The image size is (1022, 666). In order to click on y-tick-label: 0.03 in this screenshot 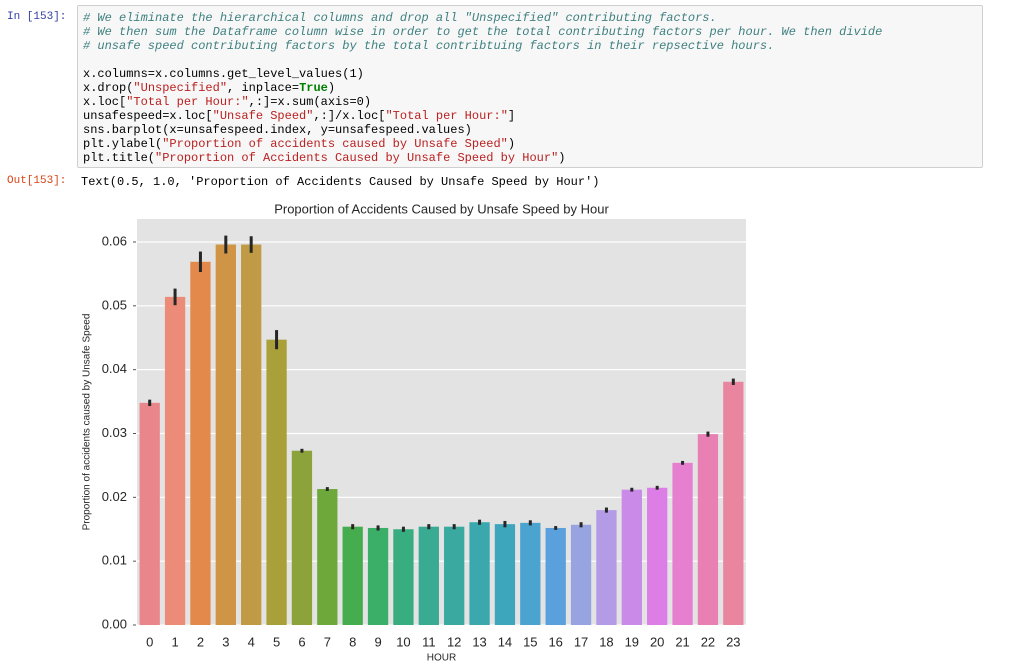, I will do `click(114, 432)`.